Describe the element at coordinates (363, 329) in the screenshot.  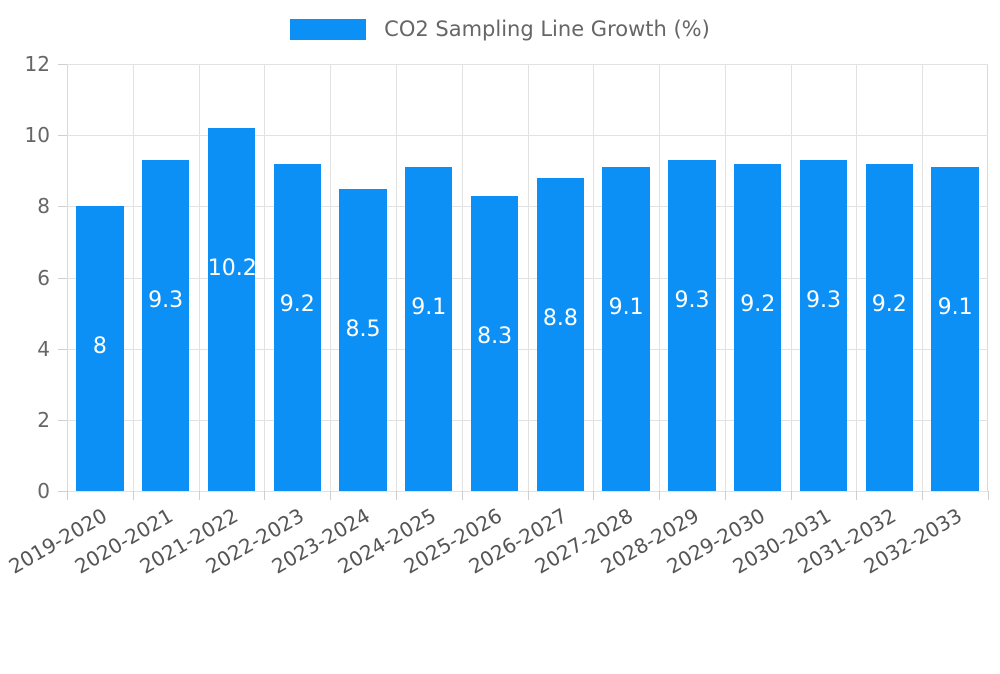
I see `bar-value-label: 8.5` at that location.